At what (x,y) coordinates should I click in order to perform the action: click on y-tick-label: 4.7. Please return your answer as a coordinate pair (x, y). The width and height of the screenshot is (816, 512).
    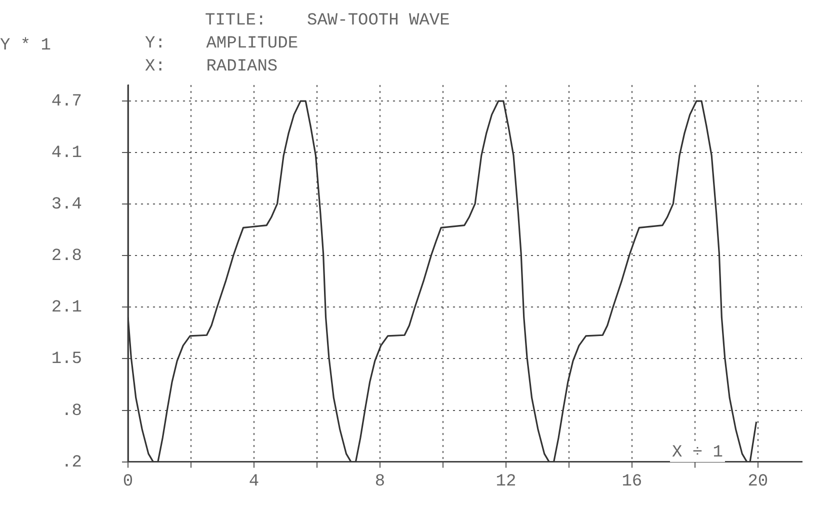
    Looking at the image, I should click on (66, 102).